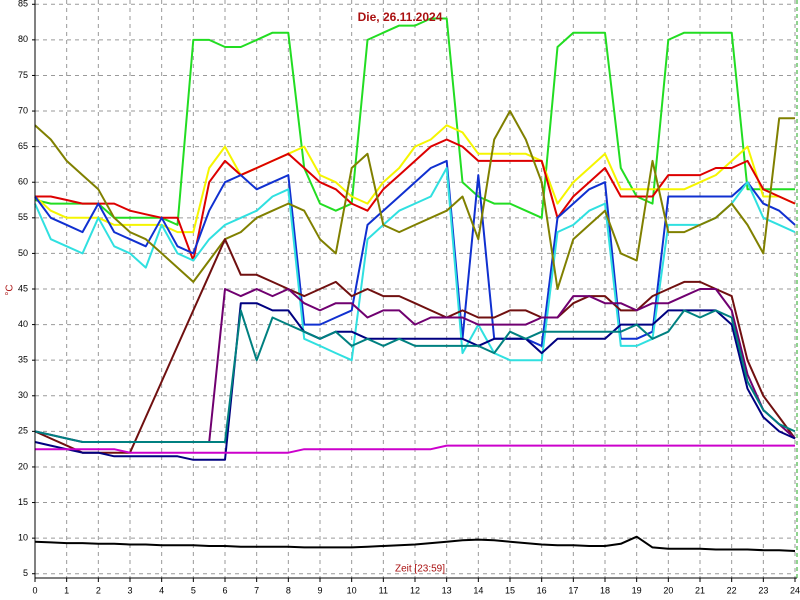  What do you see at coordinates (23, 431) in the screenshot?
I see `y-tick-label: 25` at bounding box center [23, 431].